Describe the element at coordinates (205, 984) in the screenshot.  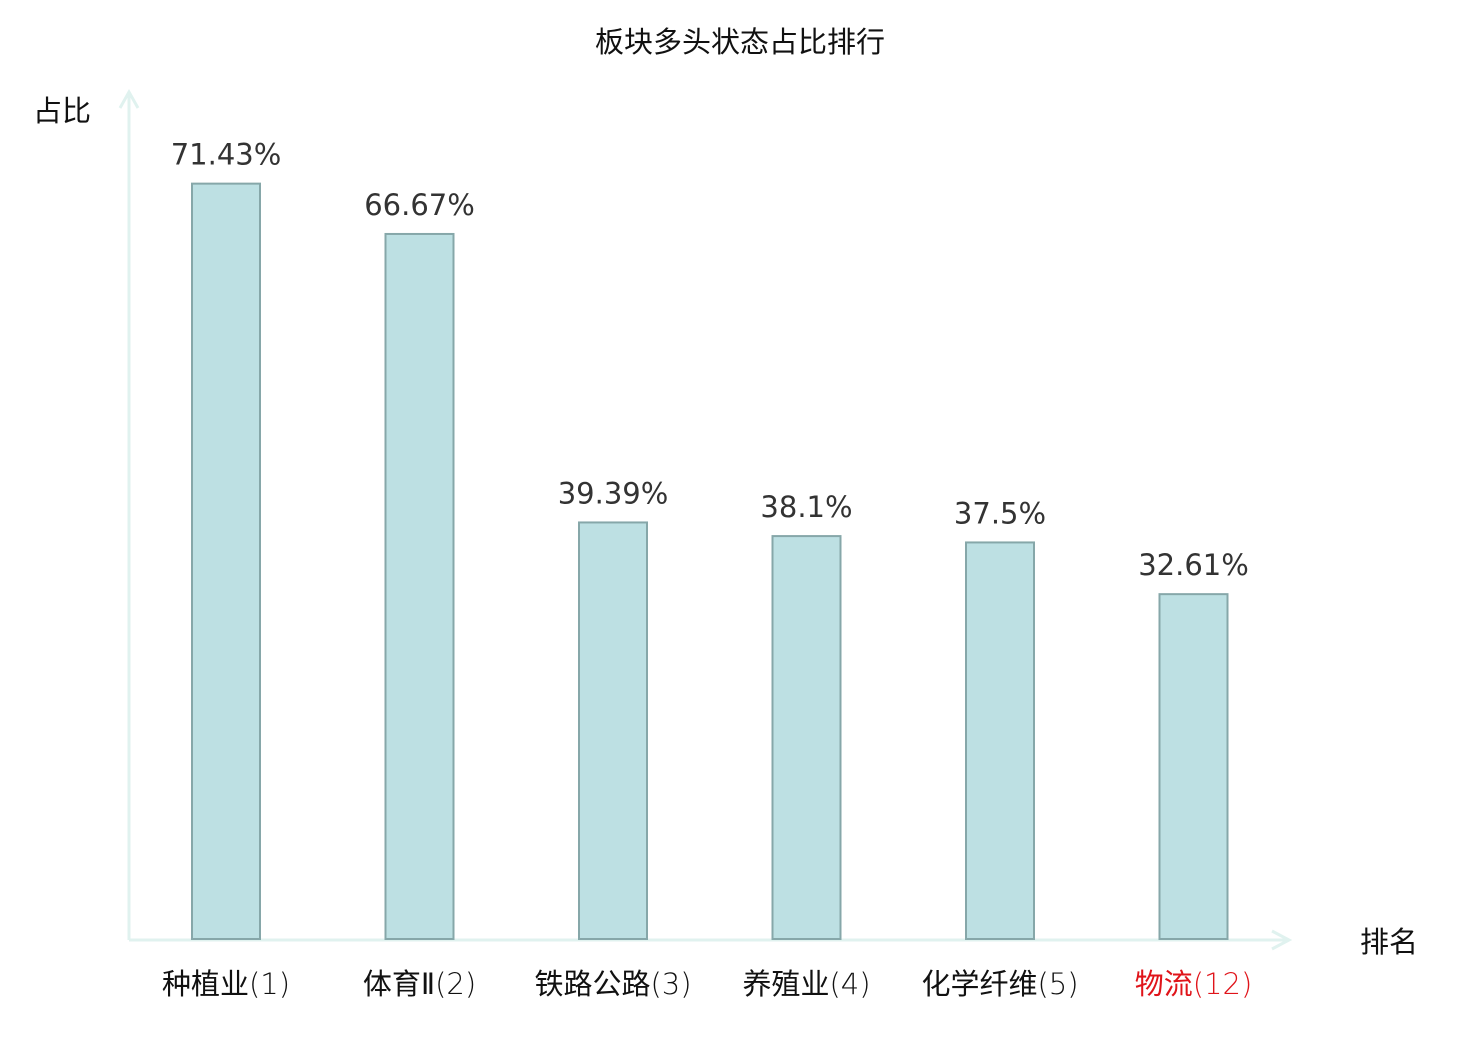
I see `category-name: 种植业` at that location.